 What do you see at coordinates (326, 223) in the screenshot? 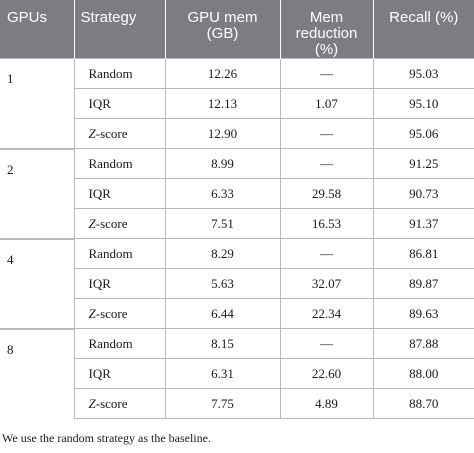
I see `mem-reduction-cell: 16.53` at bounding box center [326, 223].